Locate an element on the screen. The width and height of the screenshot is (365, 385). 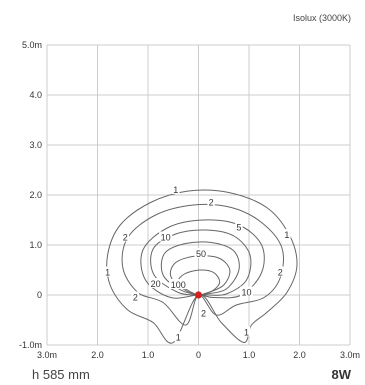
y-tick-label: 4.0 is located at coordinates (35, 95).